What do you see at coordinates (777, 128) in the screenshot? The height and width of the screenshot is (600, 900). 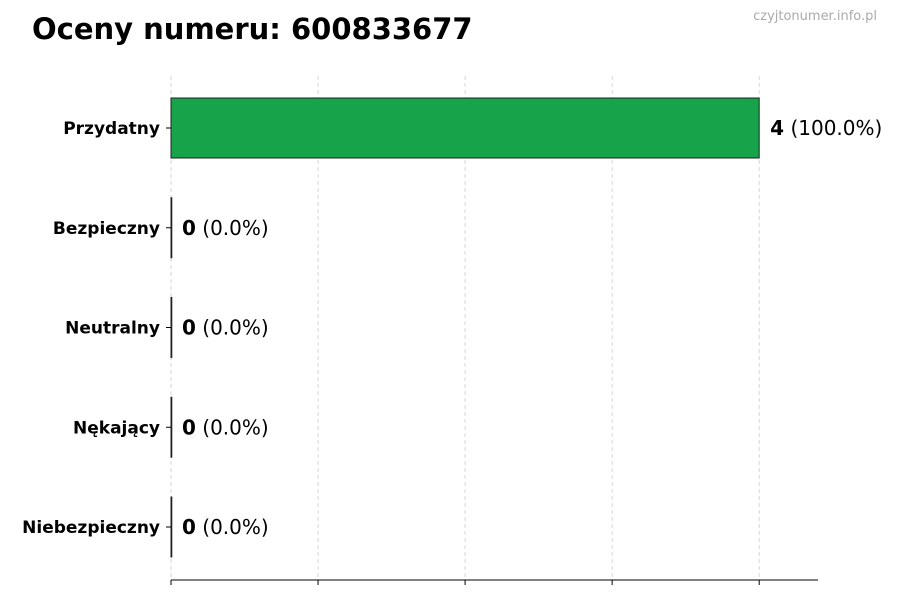 I see `value-label: 4` at bounding box center [777, 128].